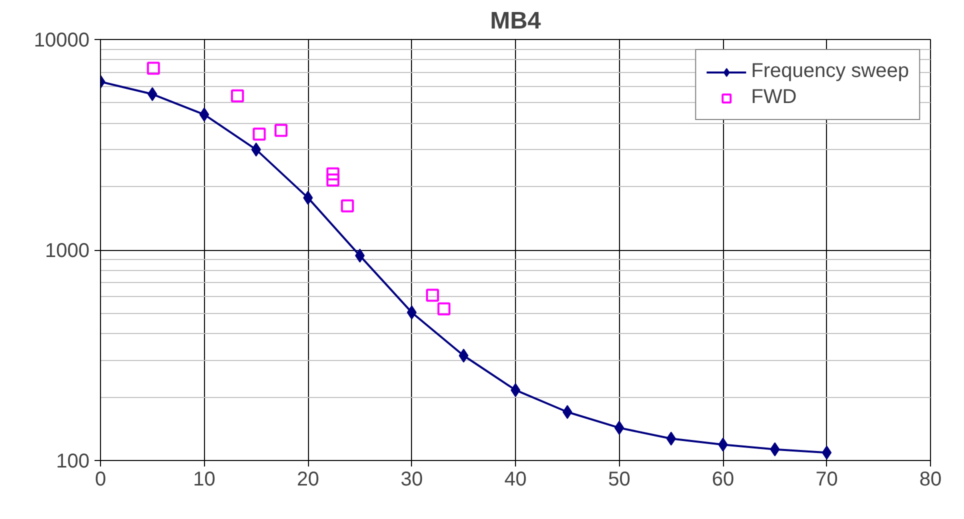 Image resolution: width=964 pixels, height=519 pixels. Describe the element at coordinates (723, 479) in the screenshot. I see `x-tick-label: 60` at that location.